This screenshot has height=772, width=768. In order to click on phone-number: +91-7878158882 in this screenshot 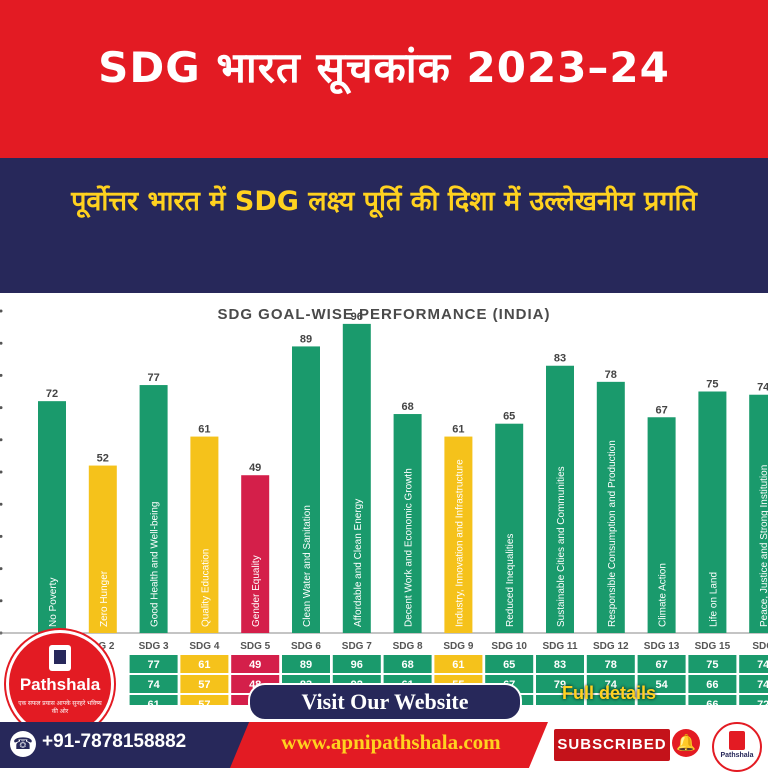, I will do `click(114, 741)`.